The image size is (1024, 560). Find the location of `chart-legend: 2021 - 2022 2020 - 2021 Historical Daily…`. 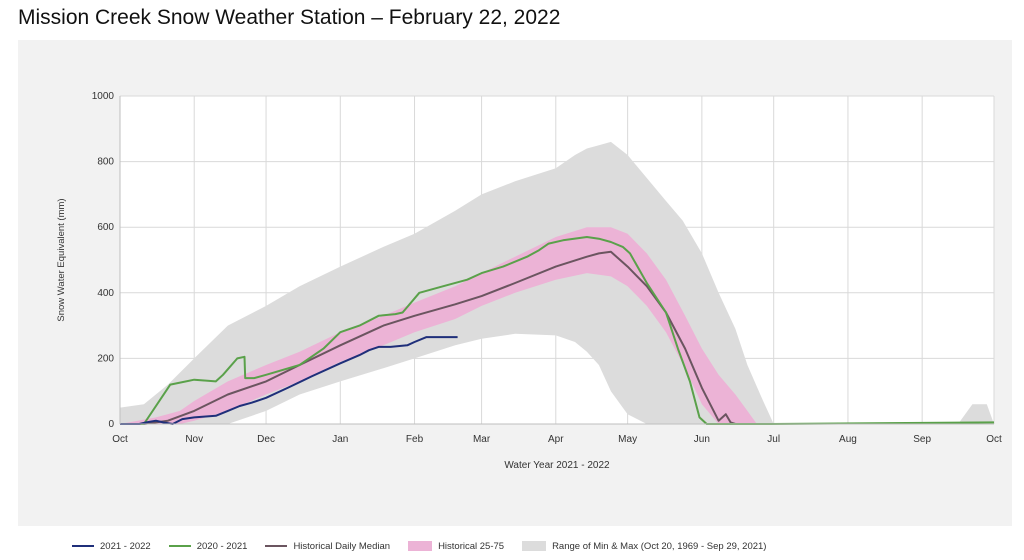

chart-legend: 2021 - 2022 2020 - 2021 Historical Daily… is located at coordinates (442, 546).